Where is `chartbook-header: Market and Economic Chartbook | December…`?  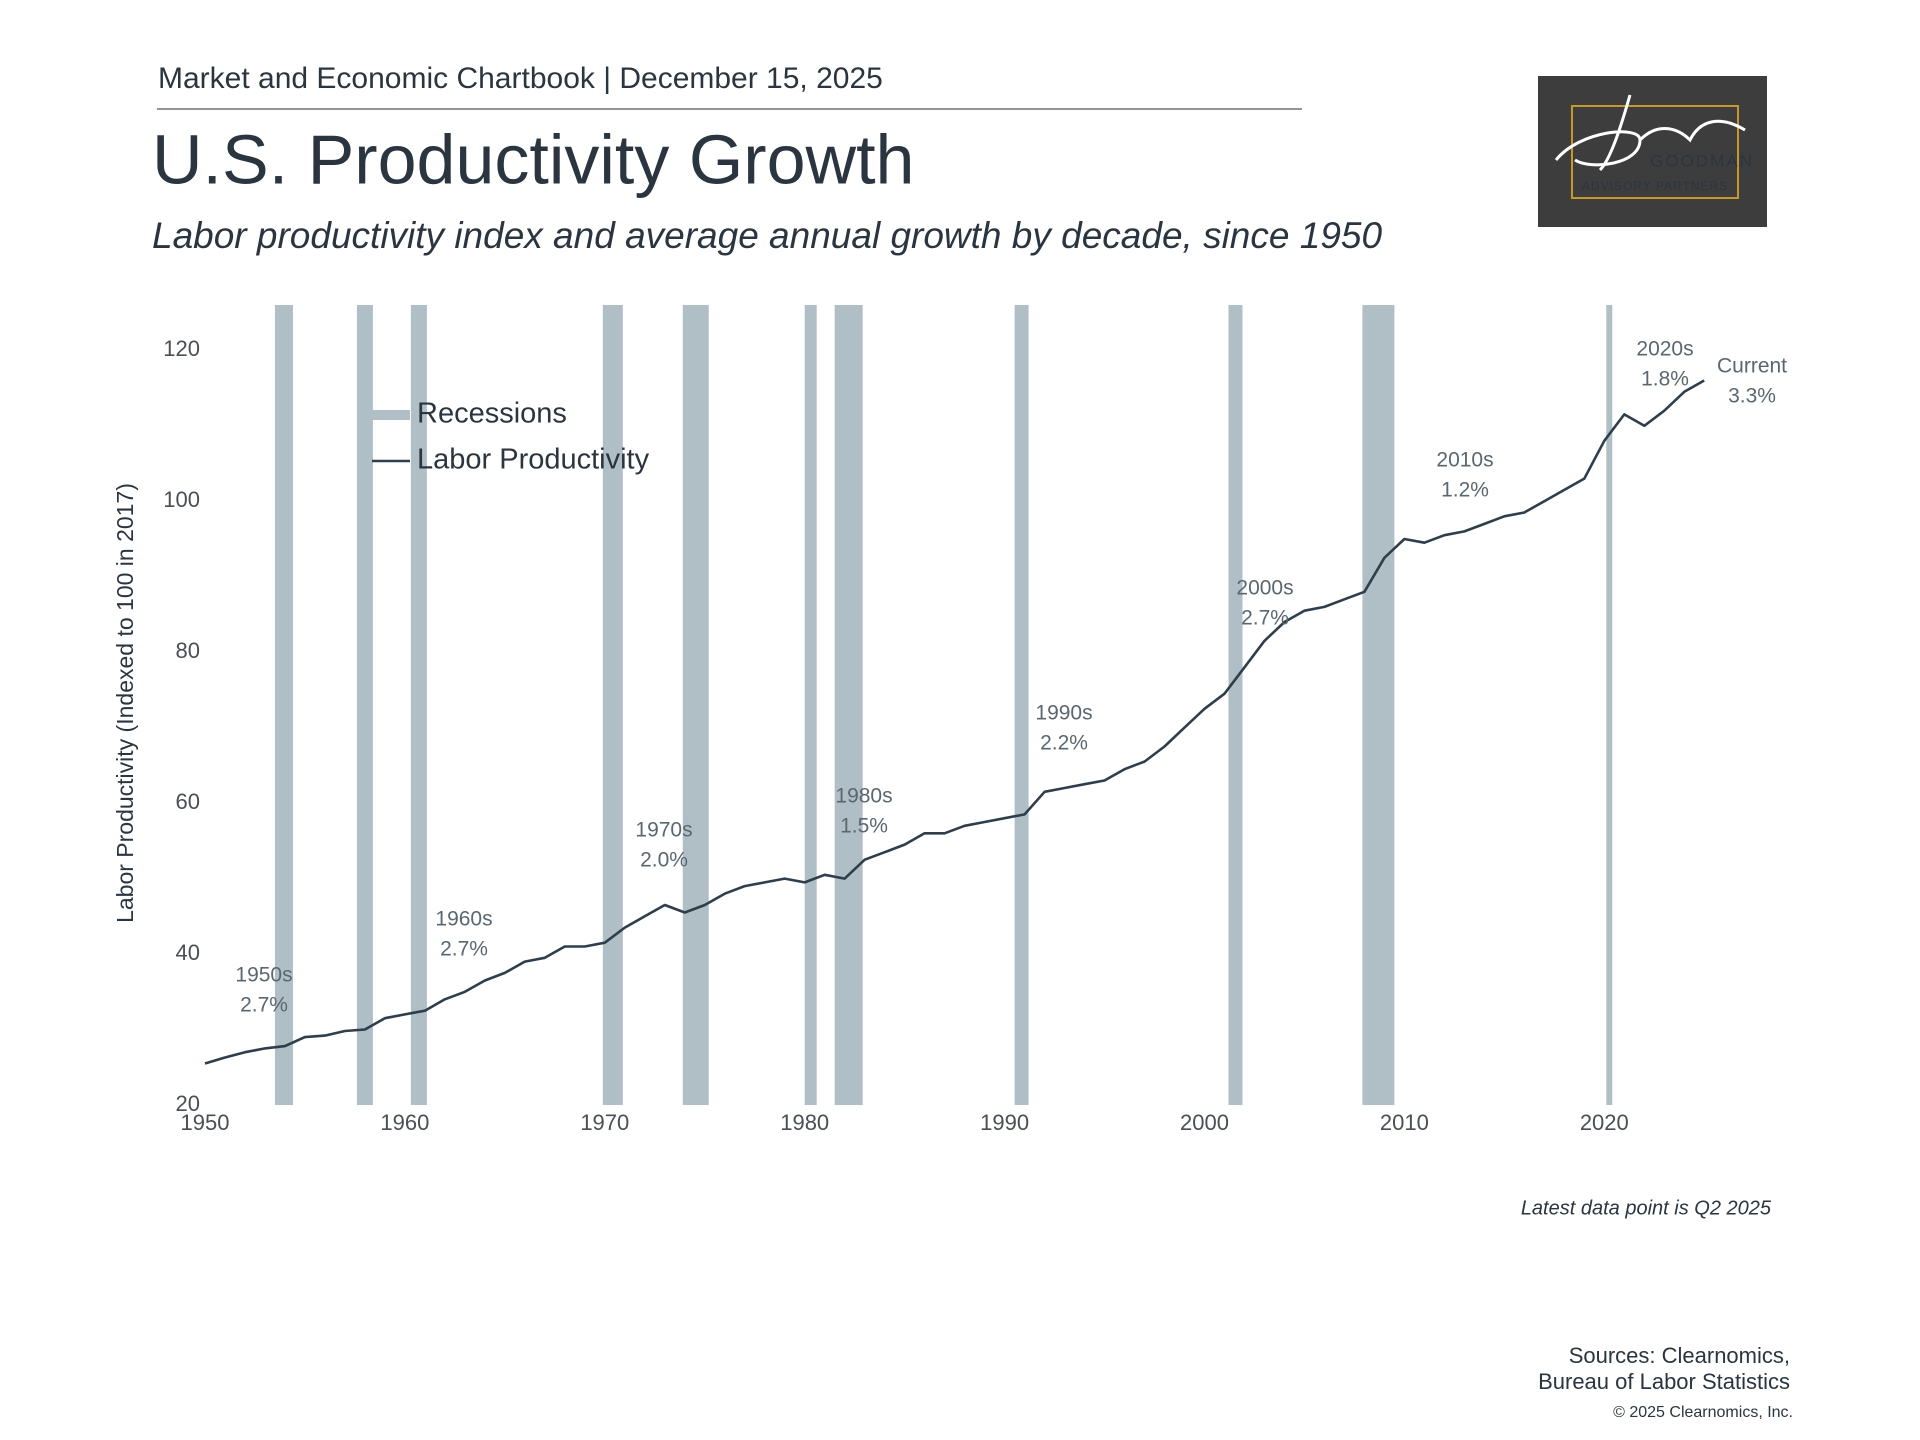
chartbook-header: Market and Economic Chartbook | December… is located at coordinates (520, 78).